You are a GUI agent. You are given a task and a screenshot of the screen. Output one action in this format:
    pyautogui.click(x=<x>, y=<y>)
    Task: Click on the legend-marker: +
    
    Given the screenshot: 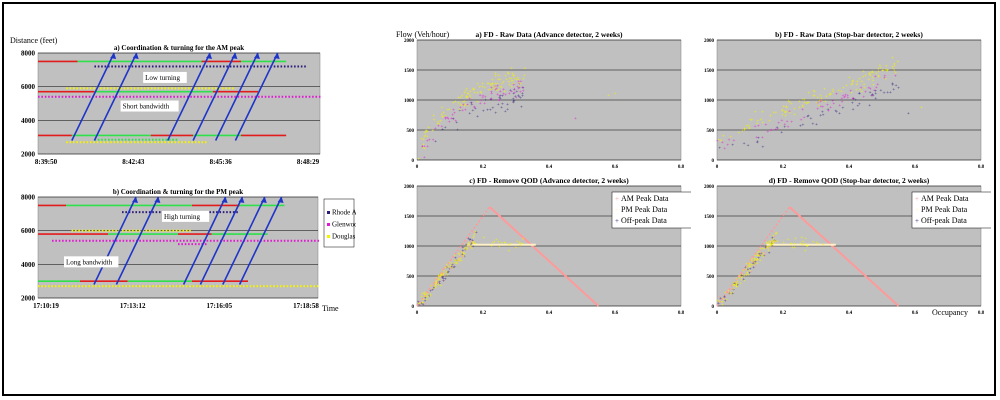 What is the action you would take?
    pyautogui.click(x=617, y=210)
    